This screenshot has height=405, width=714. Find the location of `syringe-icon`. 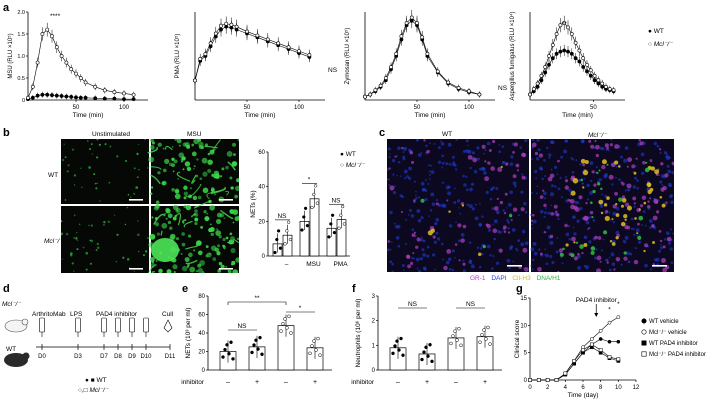

syringe-icon is located at coordinates (132, 325).